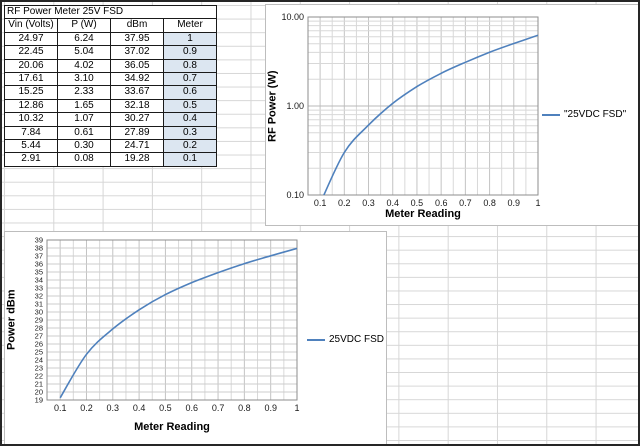  Describe the element at coordinates (137, 39) in the screenshot. I see `table-cell: 37.95` at that location.